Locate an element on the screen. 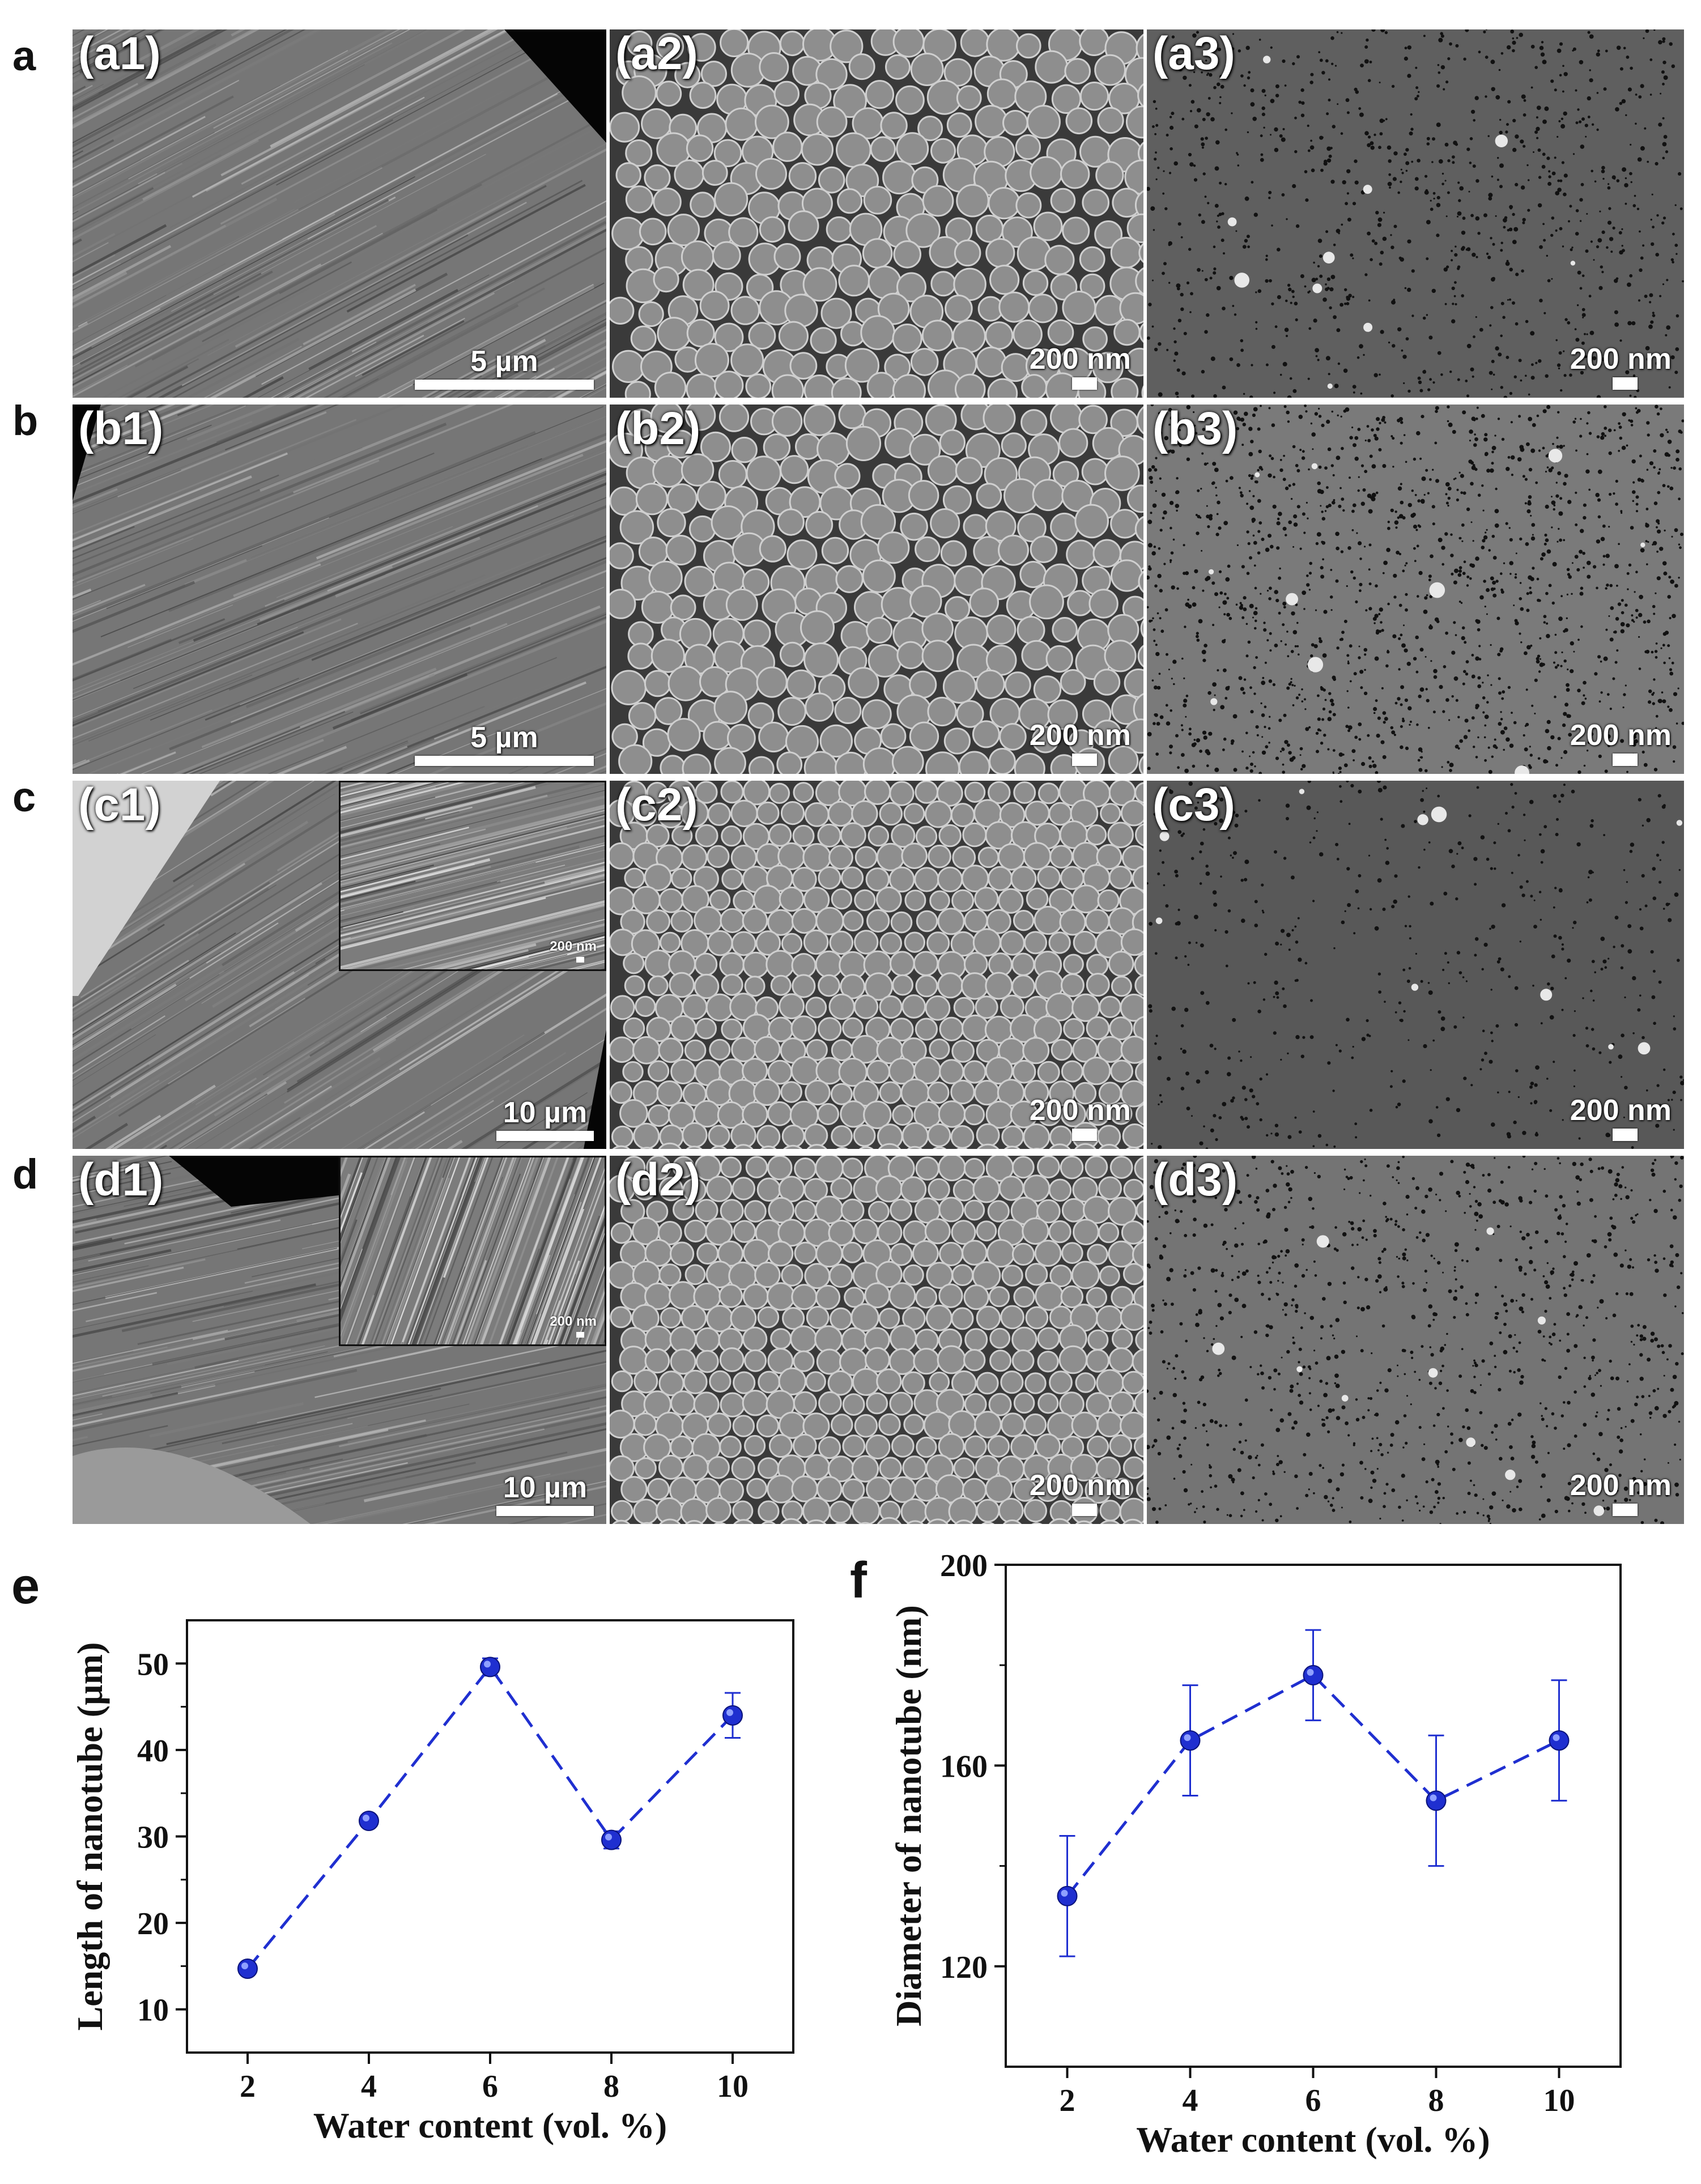 The image size is (1701, 2184). y-tick-label: 160 is located at coordinates (964, 1766).